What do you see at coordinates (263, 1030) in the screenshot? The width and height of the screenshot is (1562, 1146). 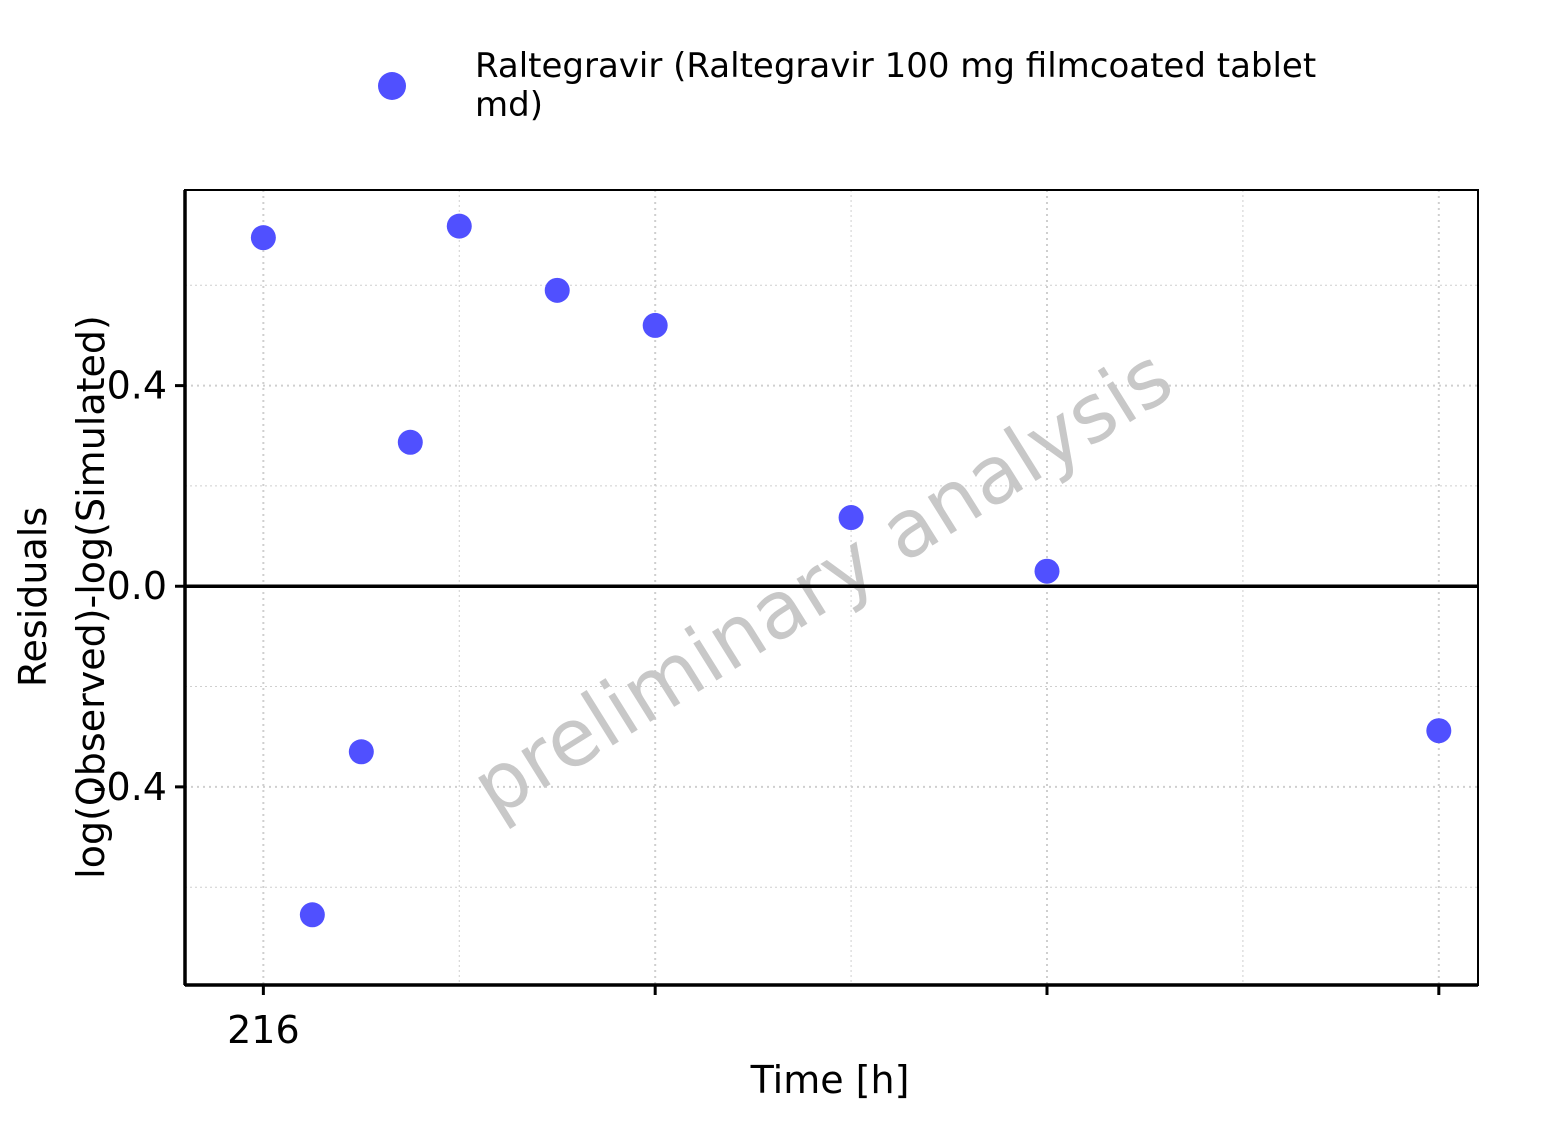 I see `x-tick-label: 216` at bounding box center [263, 1030].